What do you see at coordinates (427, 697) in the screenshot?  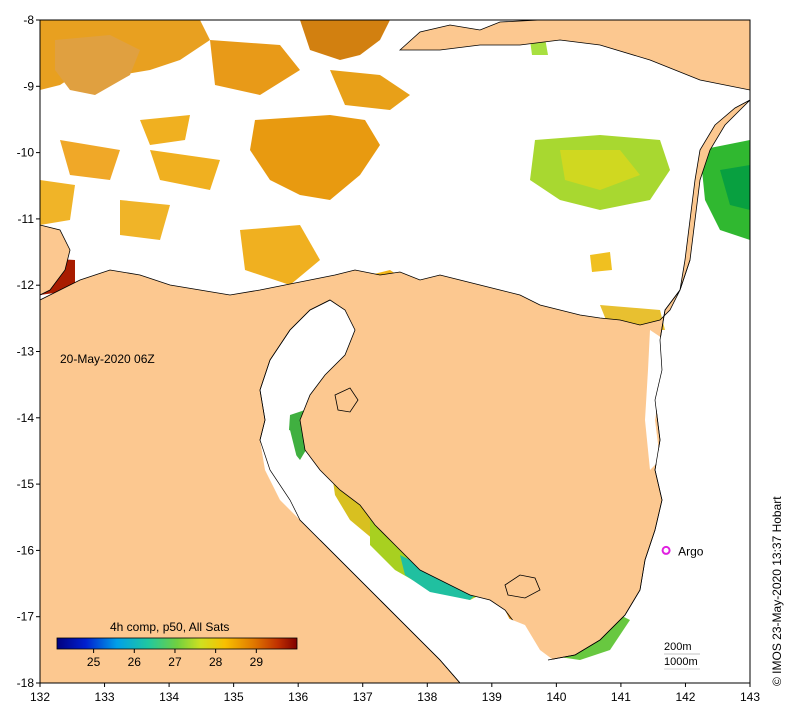 I see `x-tick-label: 138` at bounding box center [427, 697].